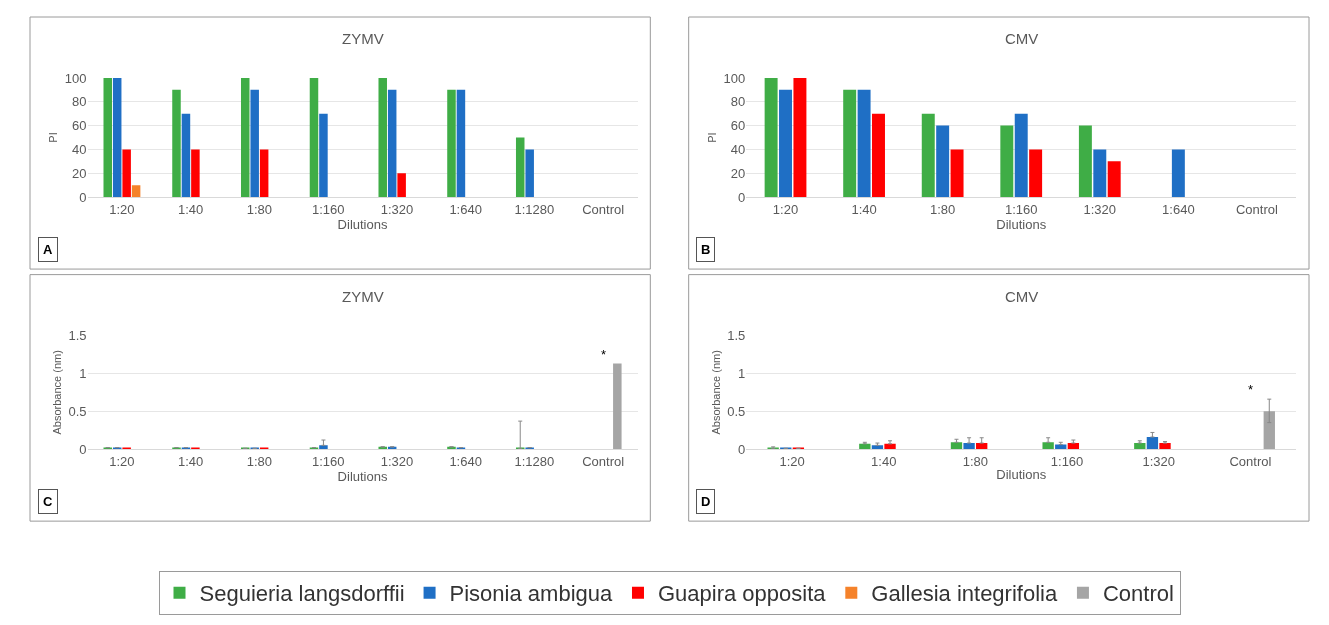 This screenshot has width=1329, height=625. Describe the element at coordinates (742, 594) in the screenshot. I see `legend-label: Guapira opposita` at that location.